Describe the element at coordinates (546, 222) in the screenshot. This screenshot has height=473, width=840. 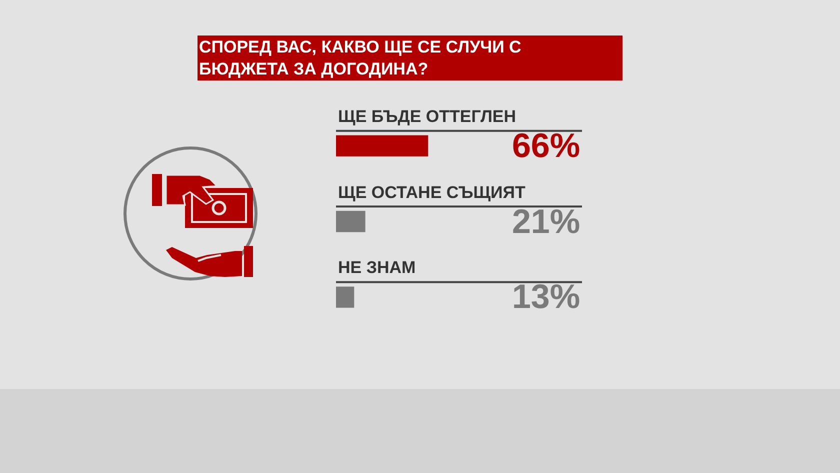
I see `data-label: 21%` at that location.